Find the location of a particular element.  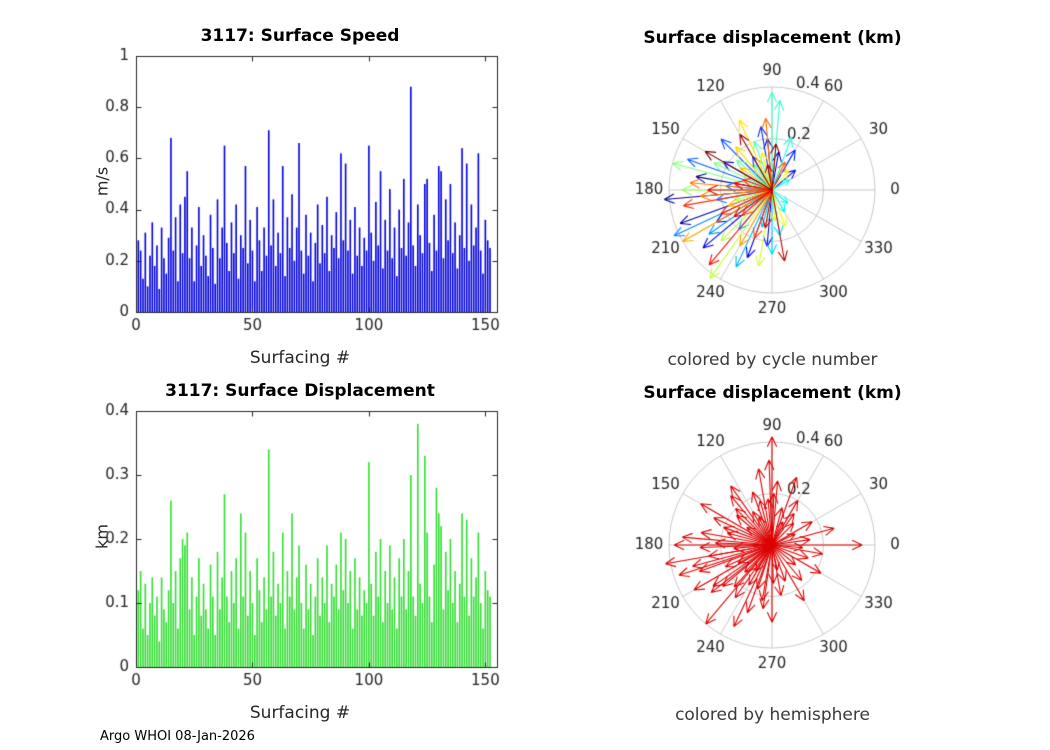

polar-cycle-caption: colored by cycle number is located at coordinates (772, 360).